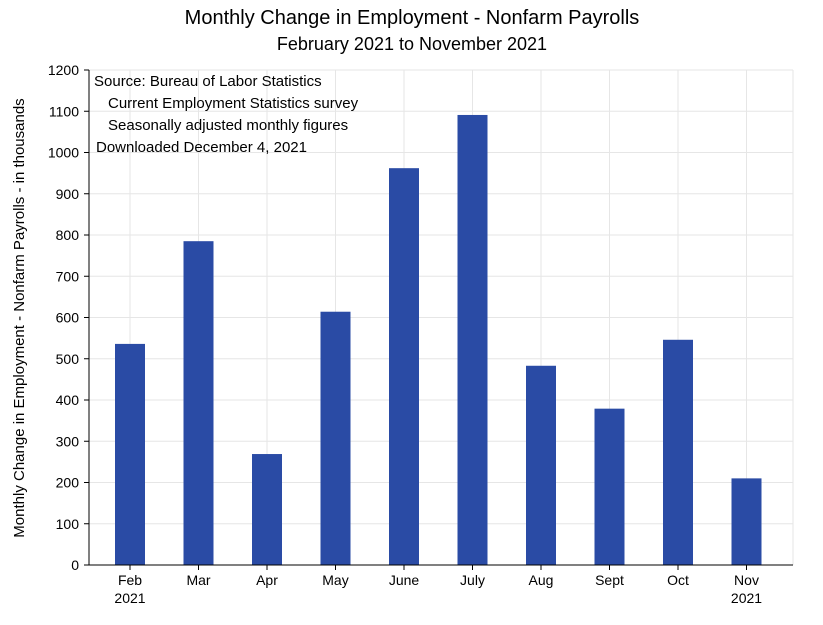 Image resolution: width=823 pixels, height=625 pixels. Describe the element at coordinates (412, 44) in the screenshot. I see `chart-subtitle: February 2021 to November 2021` at that location.